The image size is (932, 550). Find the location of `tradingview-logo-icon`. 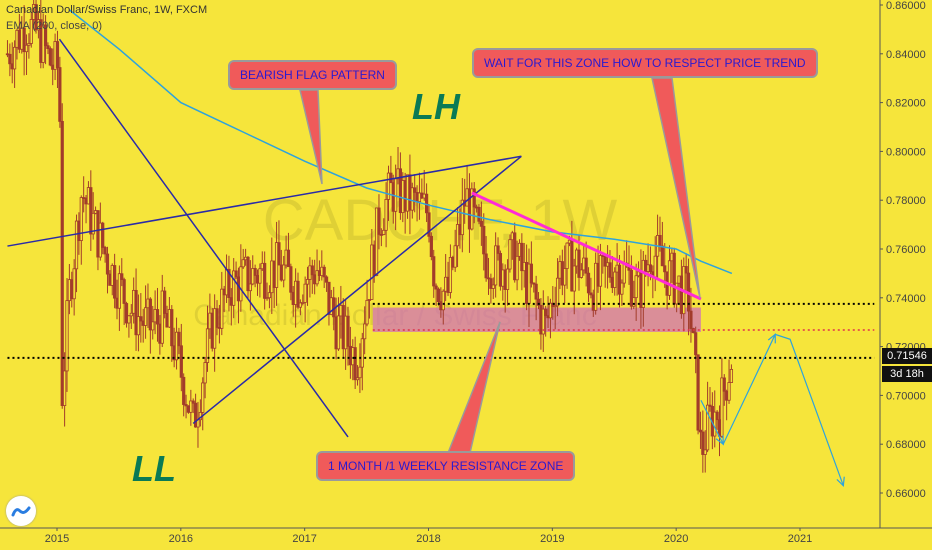

tradingview-logo-icon is located at coordinates (21, 511).